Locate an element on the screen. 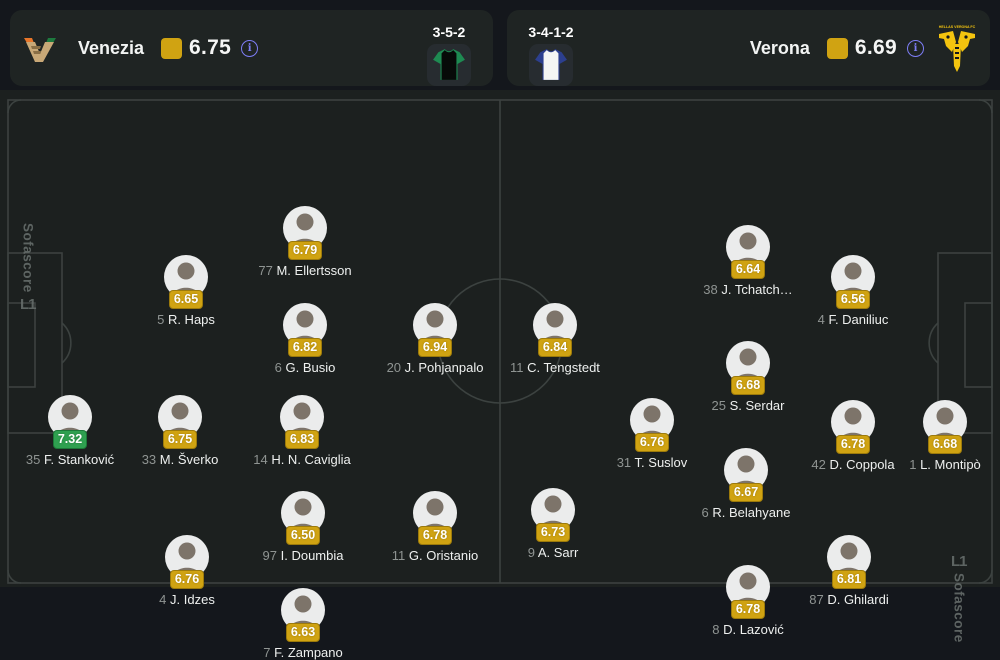 Image resolution: width=1000 pixels, height=660 pixels. player-label: 4 F. Daniliuc is located at coordinates (853, 319).